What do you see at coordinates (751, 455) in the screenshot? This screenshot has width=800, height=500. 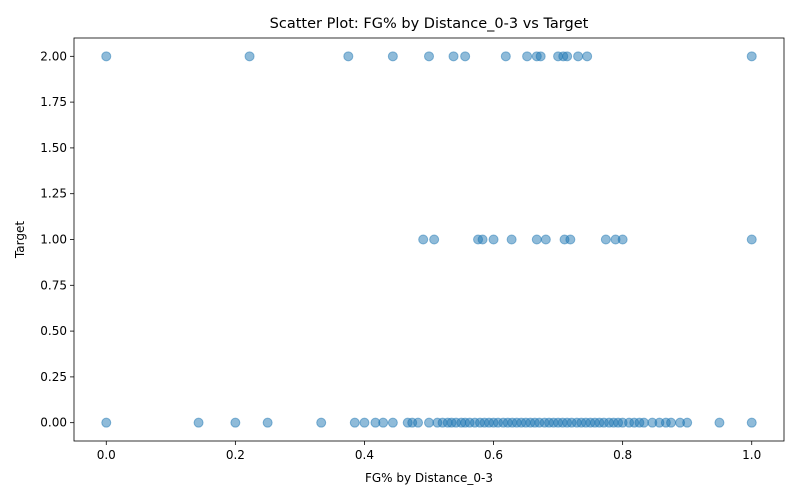 I see `x-tick-label: 1.0` at bounding box center [751, 455].